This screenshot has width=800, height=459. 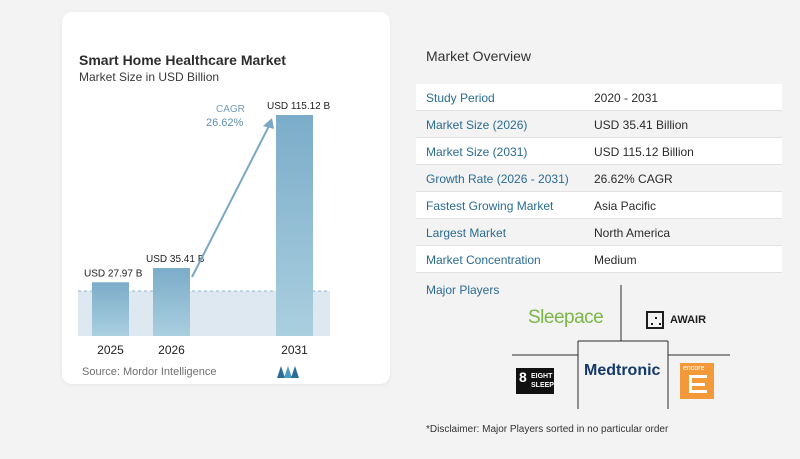 What do you see at coordinates (535, 381) in the screenshot?
I see `eight-sleep-logo: 8 EIGHT SLEEP` at bounding box center [535, 381].